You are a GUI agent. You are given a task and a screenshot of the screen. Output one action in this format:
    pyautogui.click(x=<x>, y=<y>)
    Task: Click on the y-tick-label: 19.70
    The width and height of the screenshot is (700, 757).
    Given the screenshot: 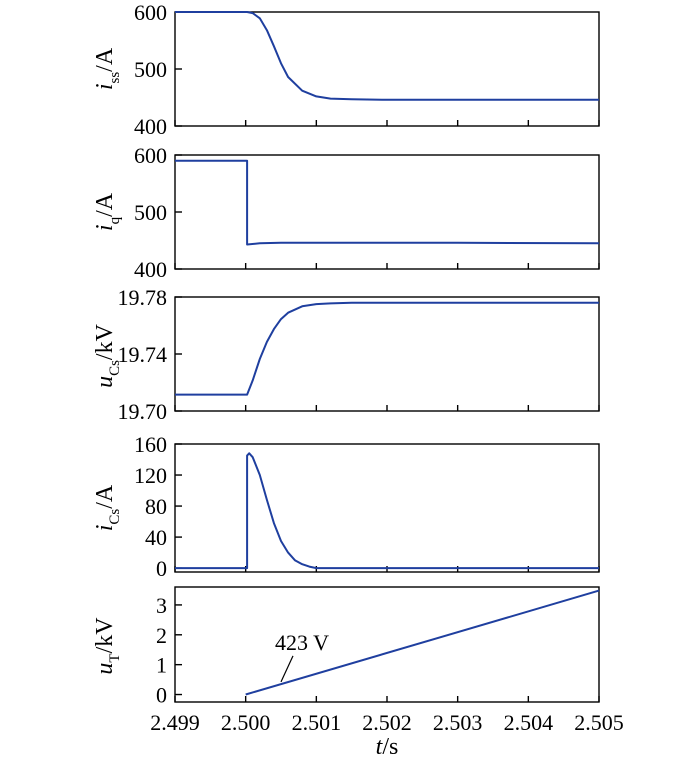 What is the action you would take?
    pyautogui.click(x=143, y=411)
    